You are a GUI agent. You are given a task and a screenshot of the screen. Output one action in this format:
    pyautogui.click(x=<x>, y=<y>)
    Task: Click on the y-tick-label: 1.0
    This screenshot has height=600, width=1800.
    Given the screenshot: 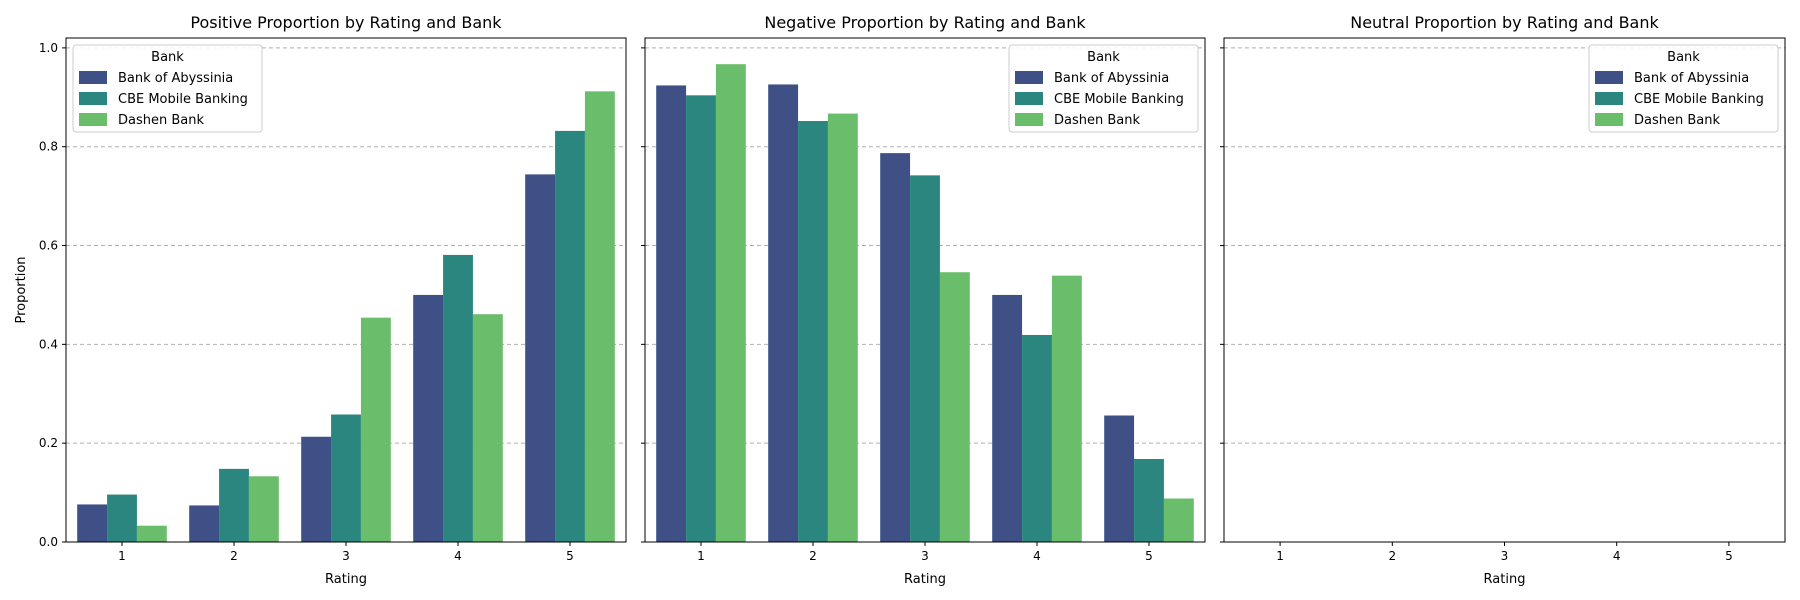 What is the action you would take?
    pyautogui.click(x=48, y=48)
    